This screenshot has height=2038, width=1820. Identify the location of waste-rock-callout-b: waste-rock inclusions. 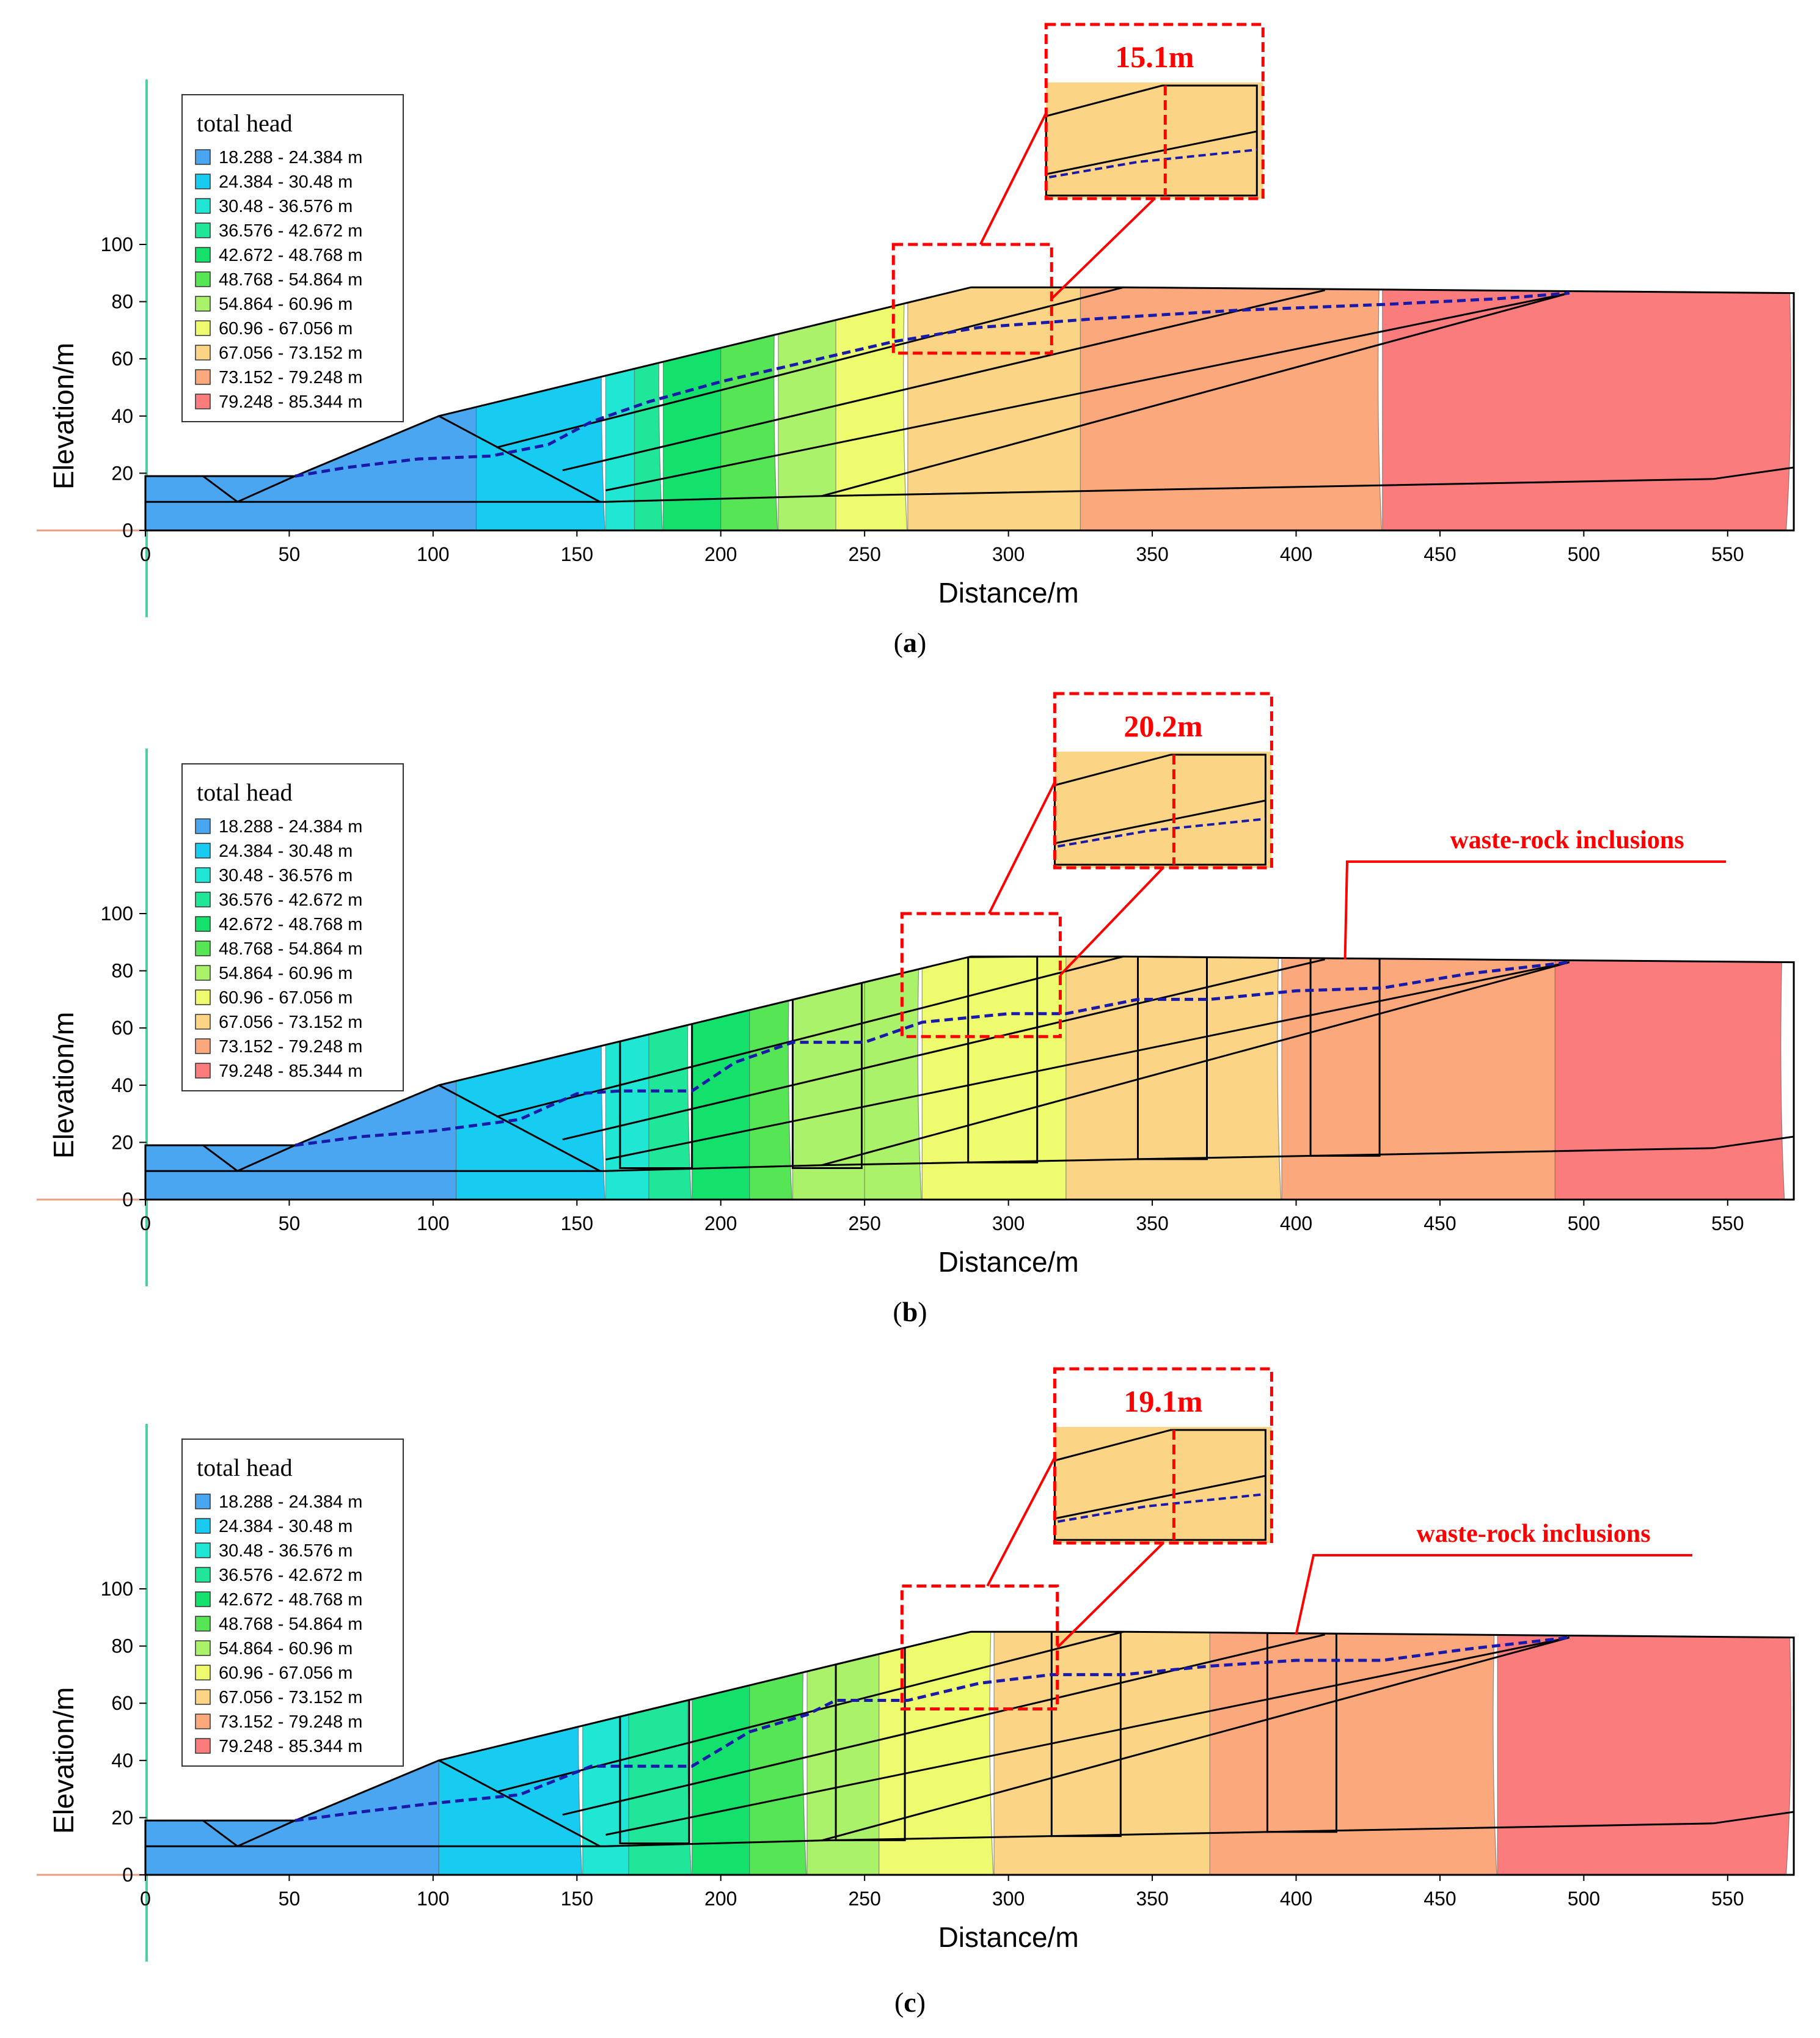
(1534, 892).